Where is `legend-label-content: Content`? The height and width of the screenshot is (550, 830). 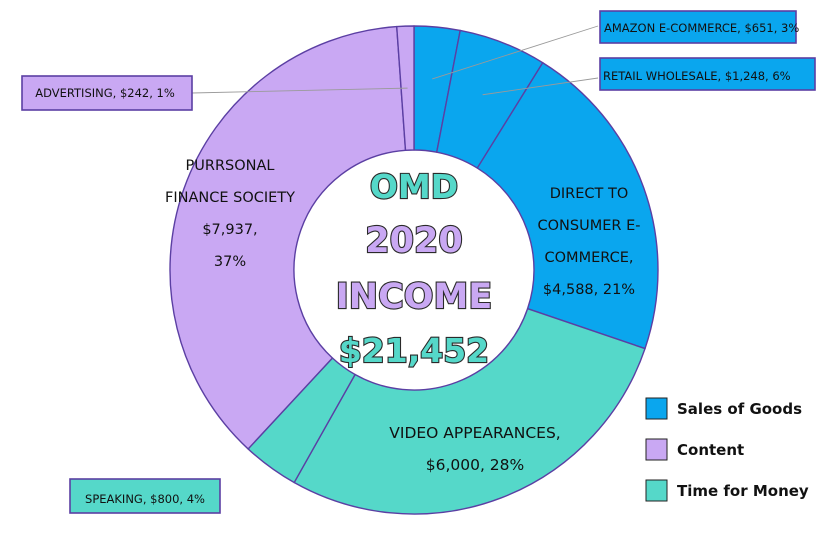
legend-label-content: Content is located at coordinates (710, 450).